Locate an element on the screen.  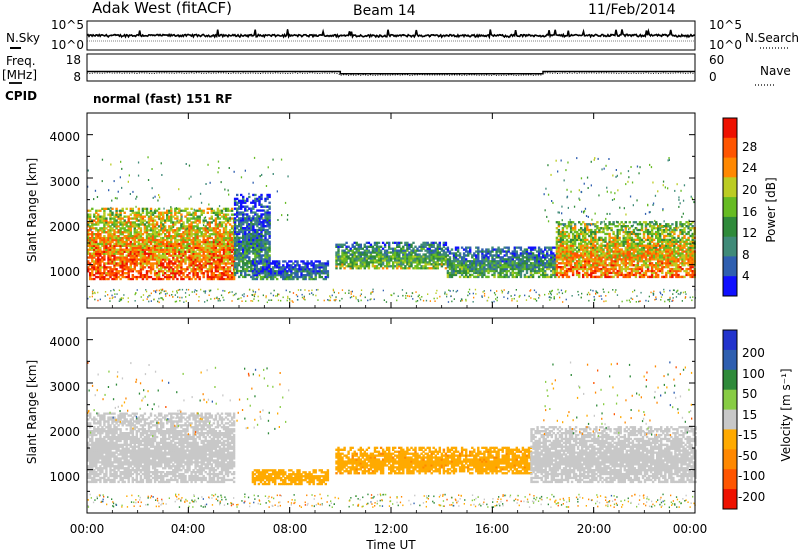
vel-cb-200: 200 is located at coordinates (753, 353).